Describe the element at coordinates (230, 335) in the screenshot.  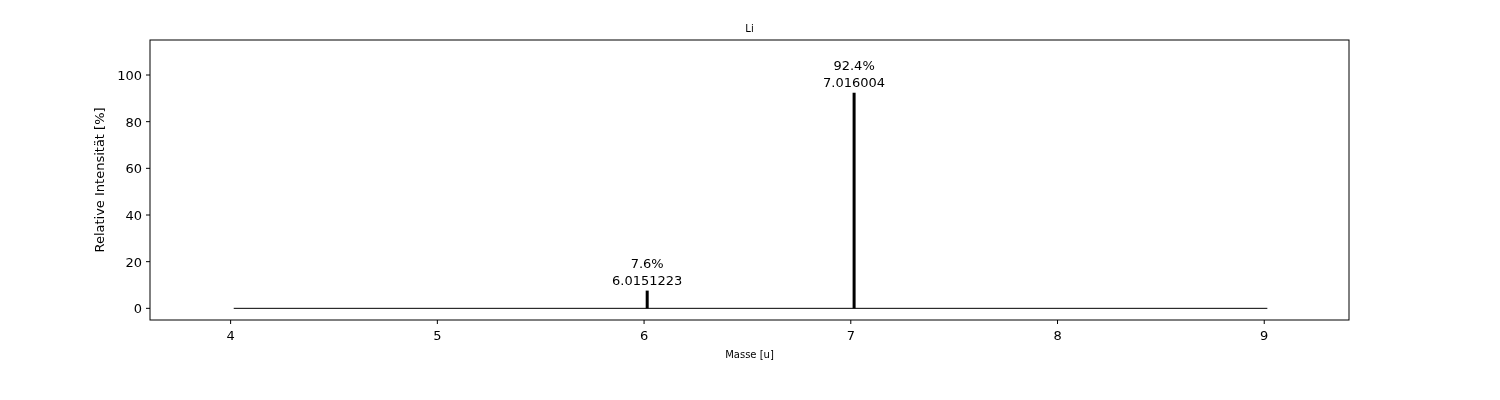
I see `x-tick-label: 4` at that location.